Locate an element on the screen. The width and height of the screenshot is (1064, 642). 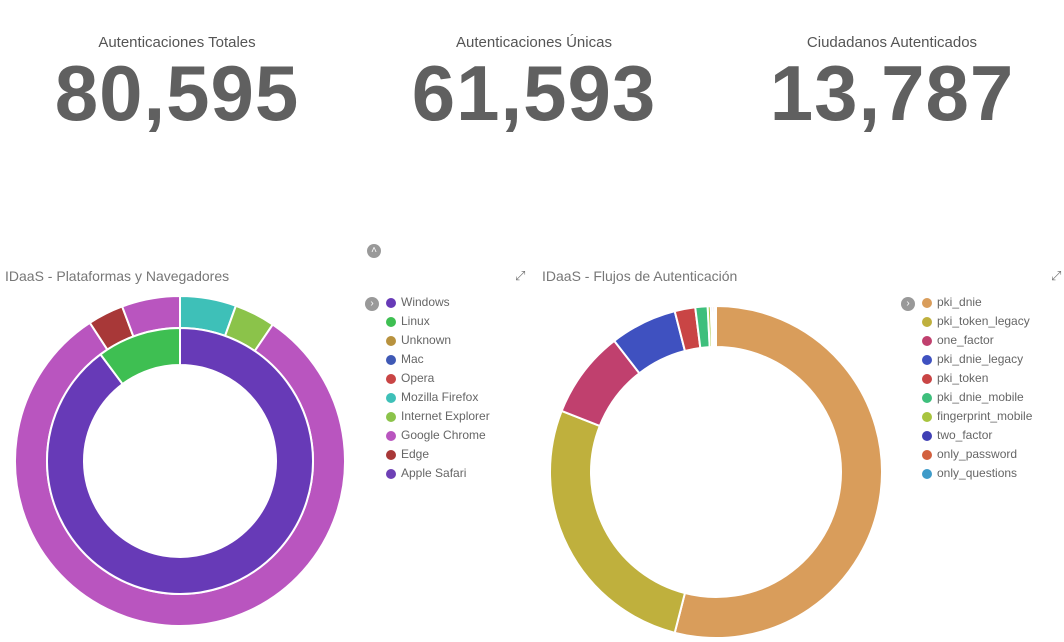
inner-slice-linux is located at coordinates (140, 356).